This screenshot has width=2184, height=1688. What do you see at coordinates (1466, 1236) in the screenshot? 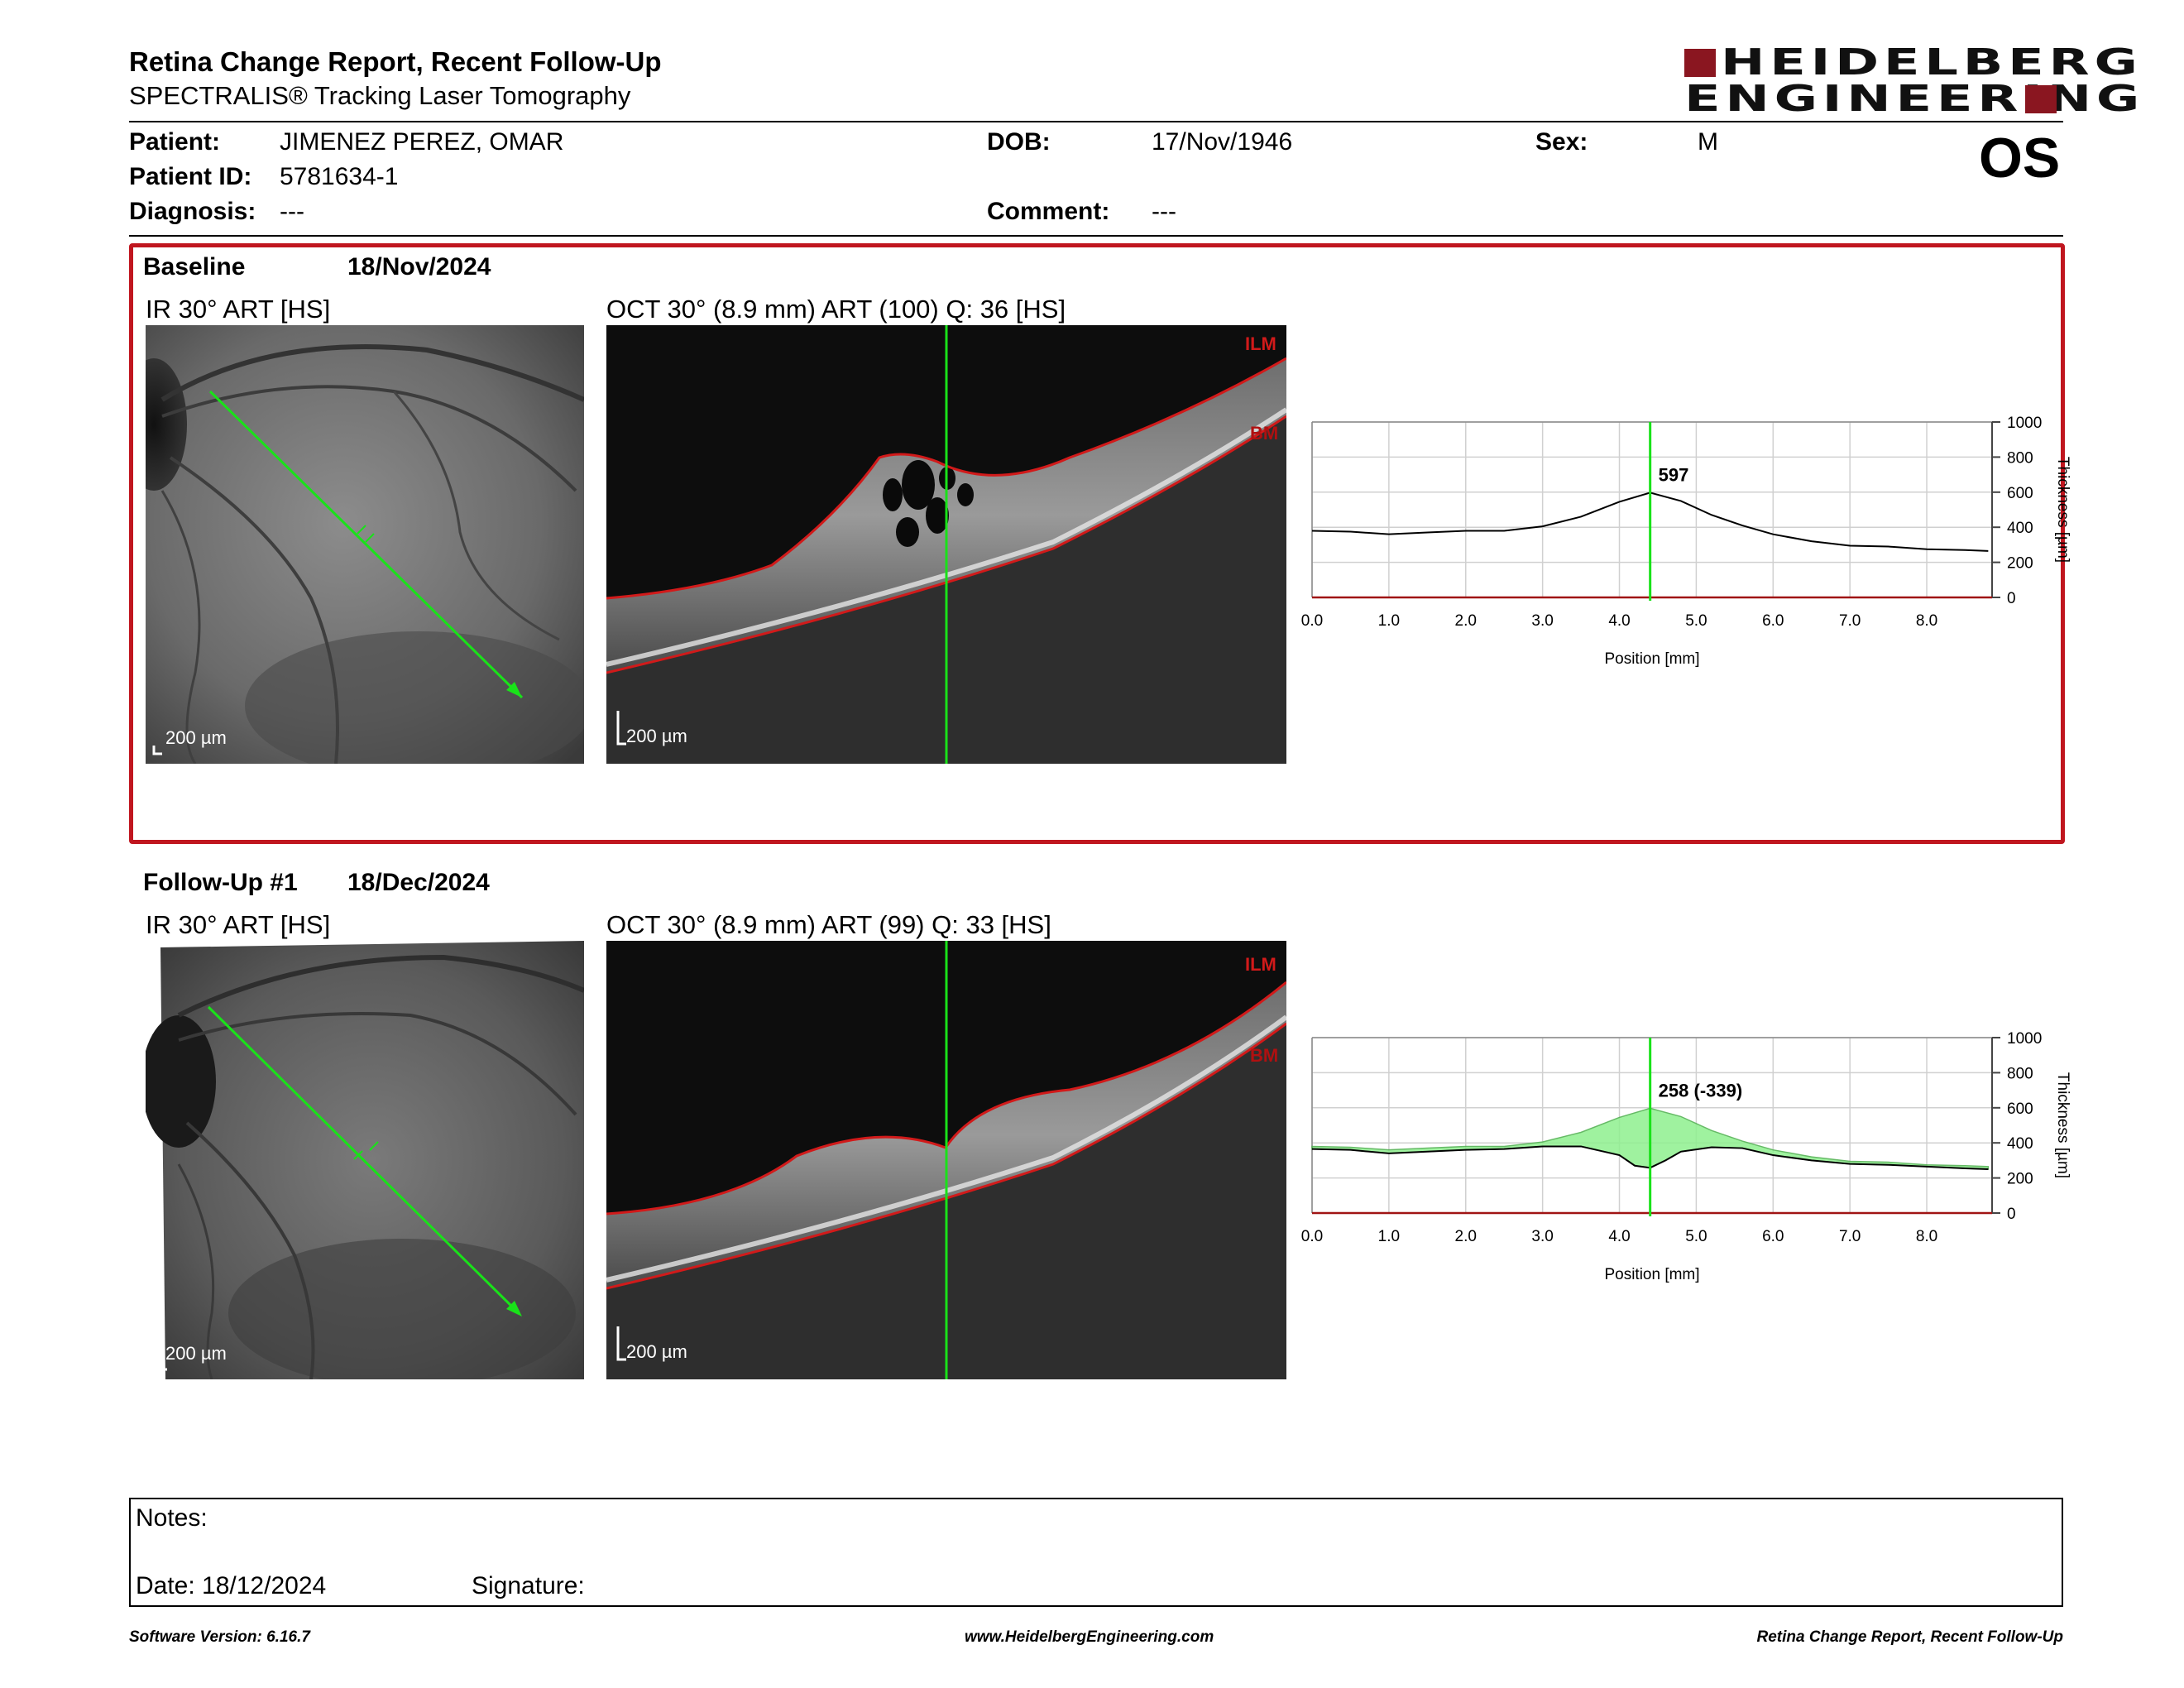
I see `followup-chart-x-tick-label: 2.0` at bounding box center [1466, 1236].